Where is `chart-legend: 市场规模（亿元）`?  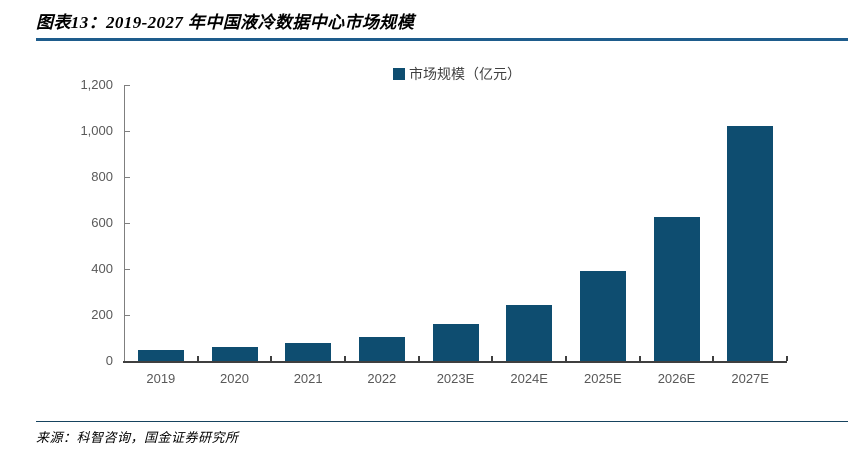
chart-legend: 市场规模（亿元） is located at coordinates (457, 74).